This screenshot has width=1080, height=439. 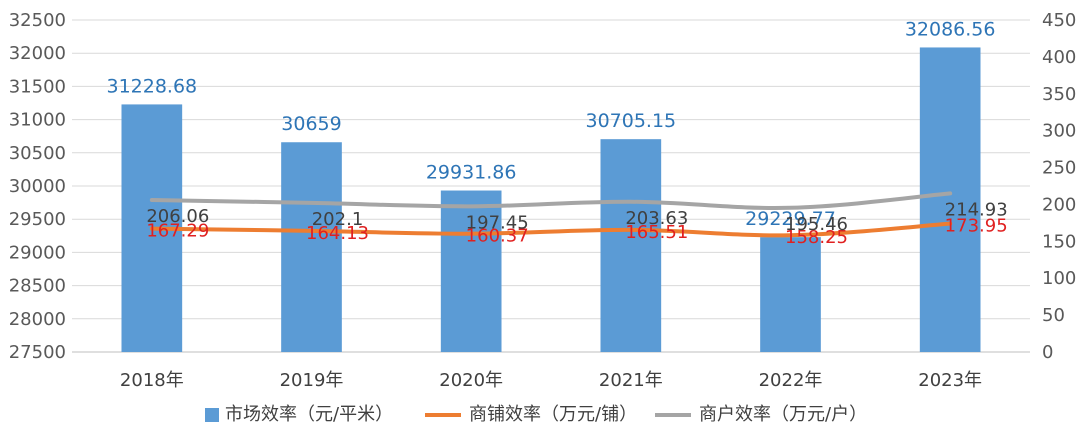 I want to click on bar-value-label: 31228.68, so click(x=151, y=86).